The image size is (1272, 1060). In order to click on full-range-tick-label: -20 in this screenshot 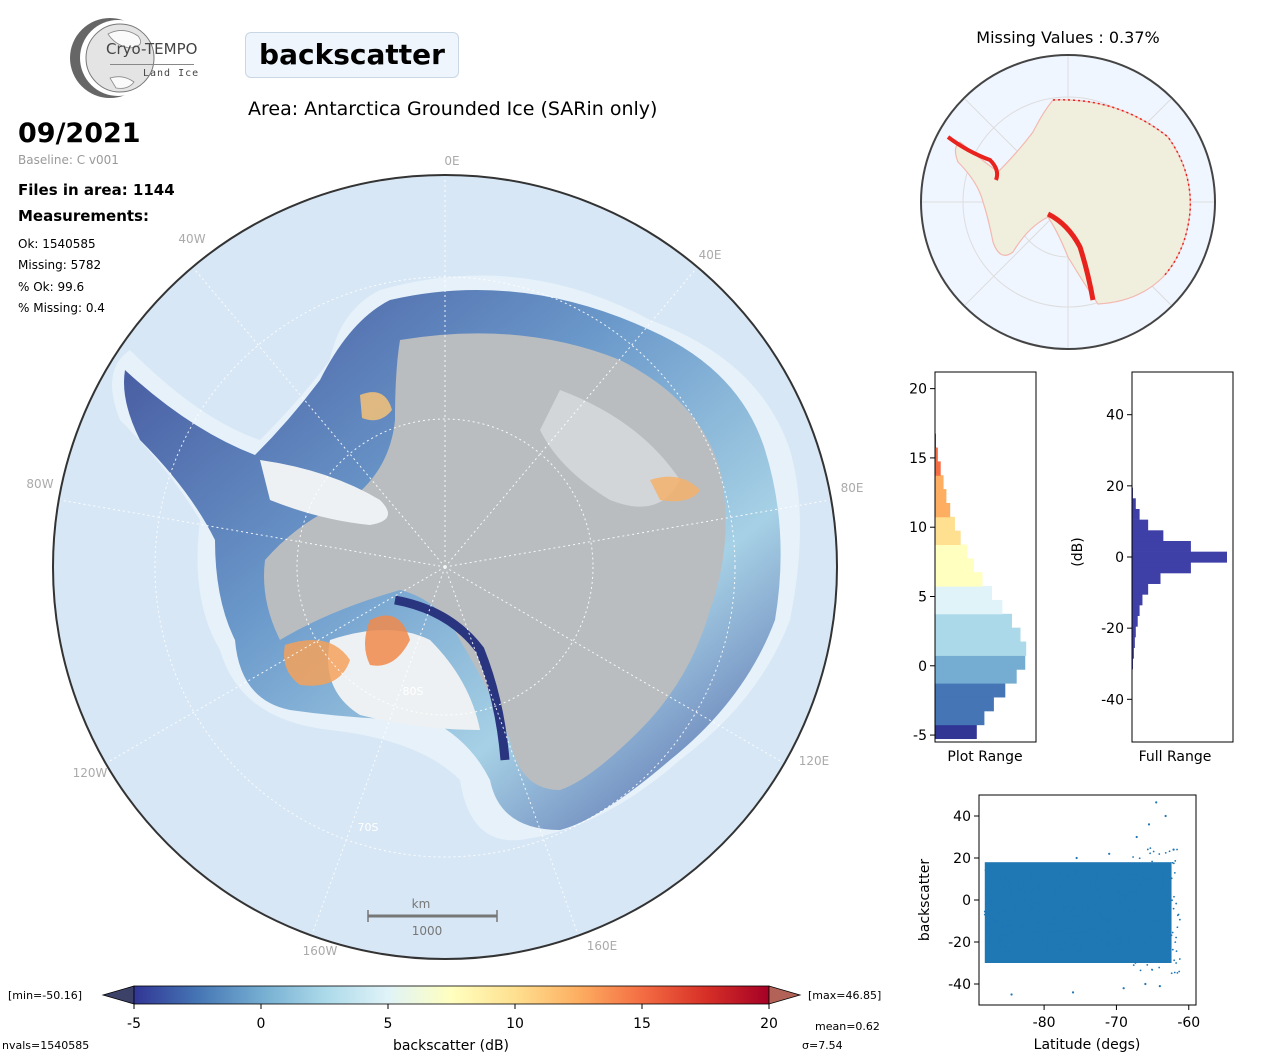, I will do `click(1112, 629)`.